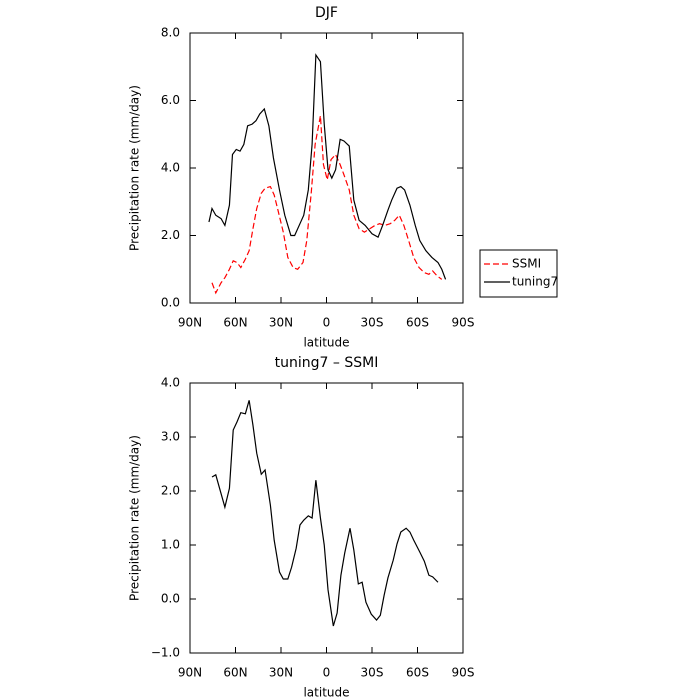  What do you see at coordinates (170, 437) in the screenshot?
I see `y-tick-label: 3.0` at bounding box center [170, 437].